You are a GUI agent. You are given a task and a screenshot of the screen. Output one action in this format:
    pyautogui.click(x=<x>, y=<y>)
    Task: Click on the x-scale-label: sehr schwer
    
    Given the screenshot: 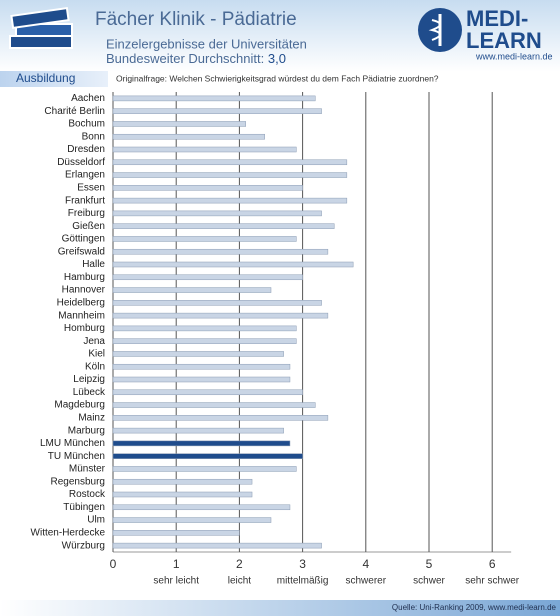 What is the action you would take?
    pyautogui.click(x=492, y=581)
    